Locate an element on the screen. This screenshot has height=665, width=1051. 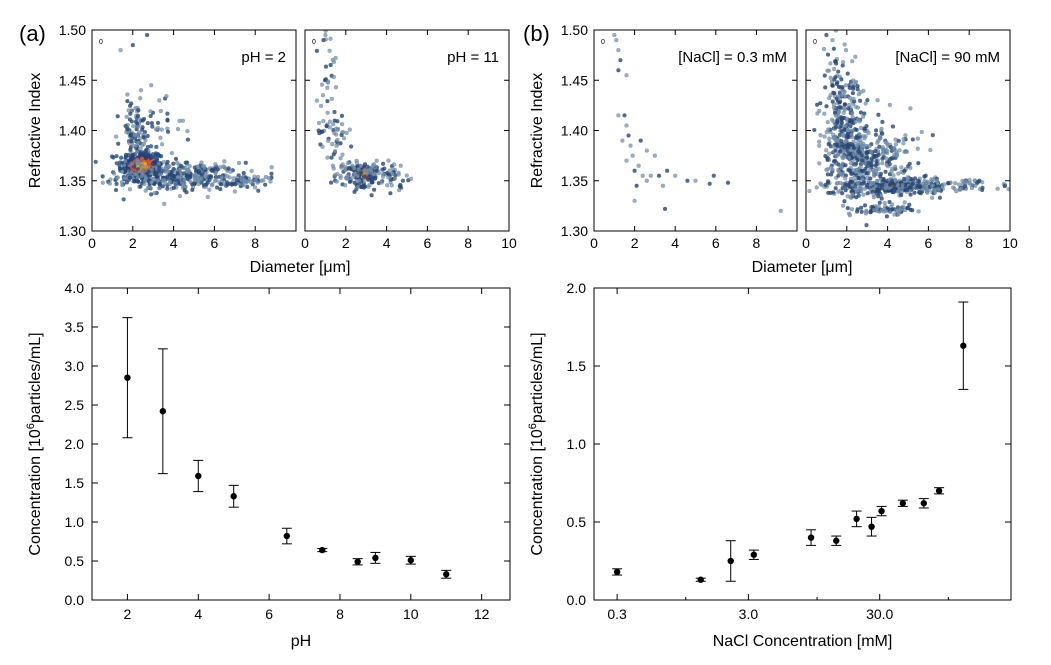
y-tick-label: 1.0 is located at coordinates (75, 522).